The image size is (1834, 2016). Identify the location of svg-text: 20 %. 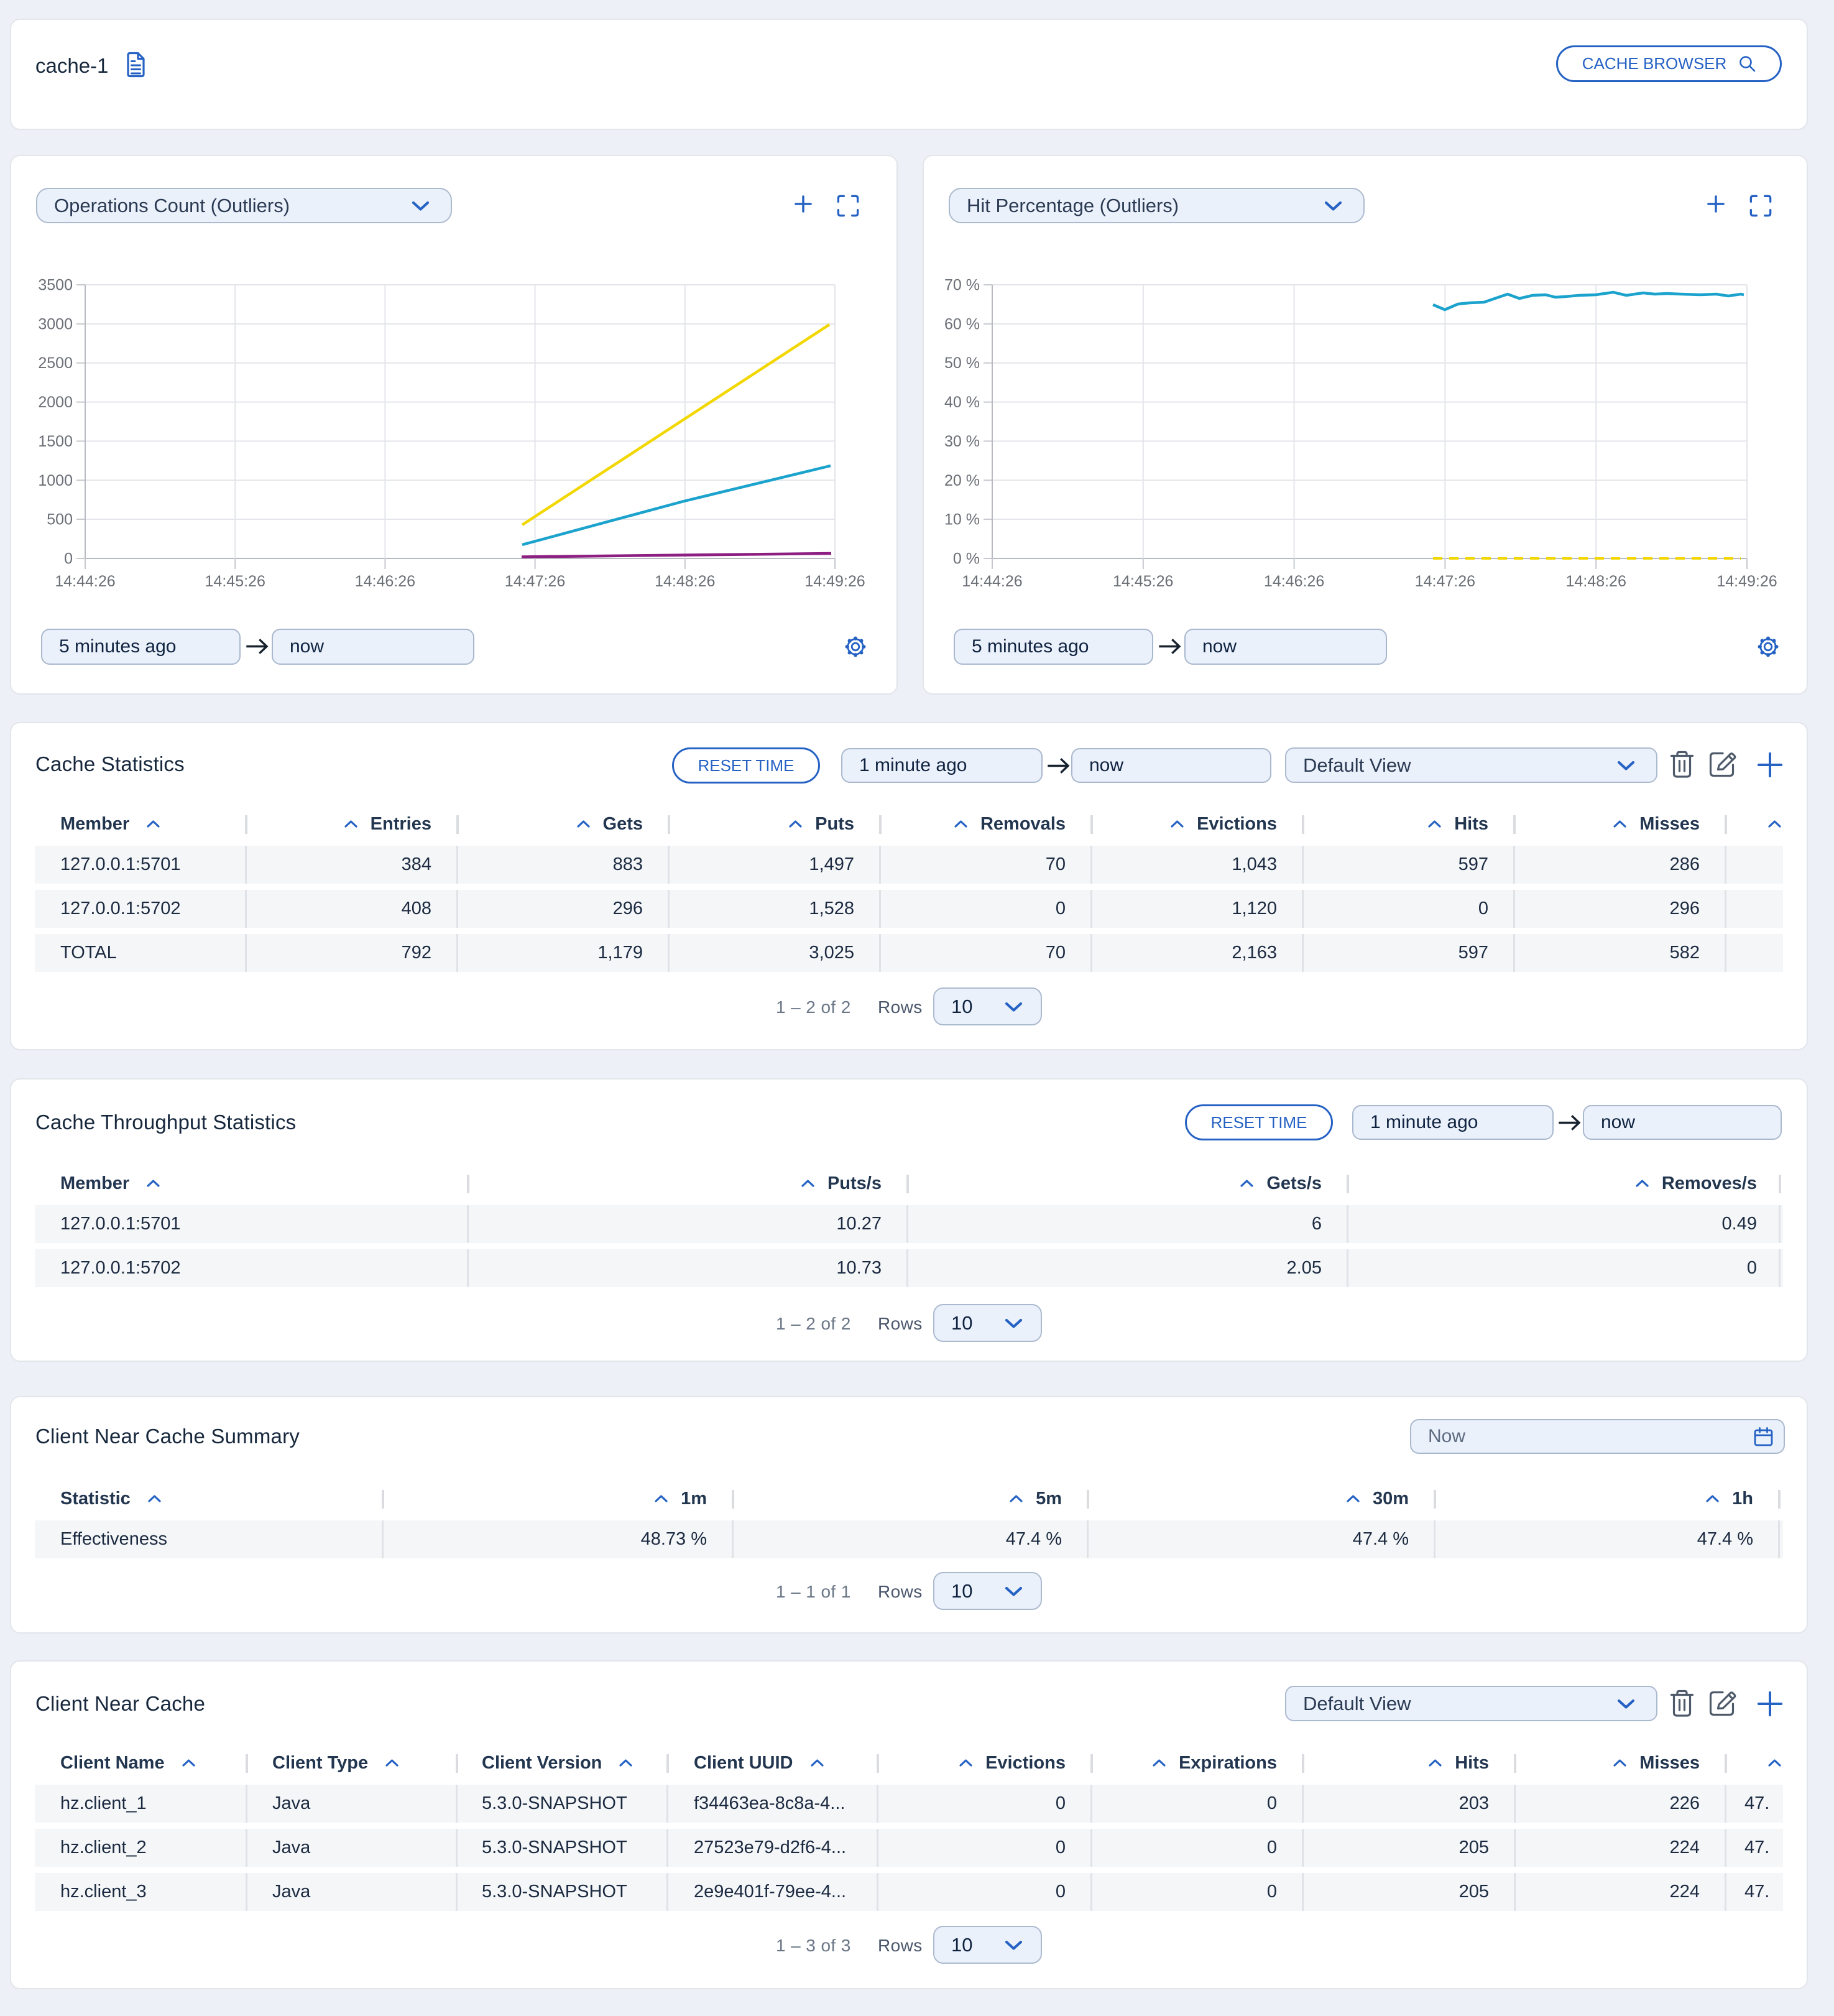
(962, 480).